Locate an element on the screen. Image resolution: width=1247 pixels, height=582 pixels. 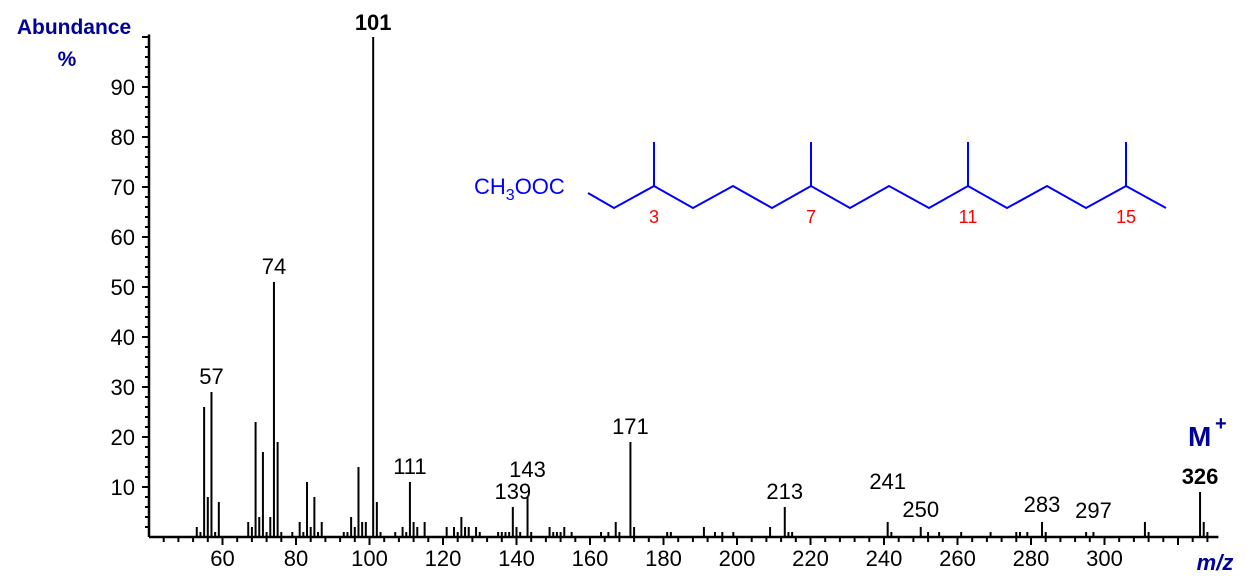
peak-label-74: 74 is located at coordinates (274, 266).